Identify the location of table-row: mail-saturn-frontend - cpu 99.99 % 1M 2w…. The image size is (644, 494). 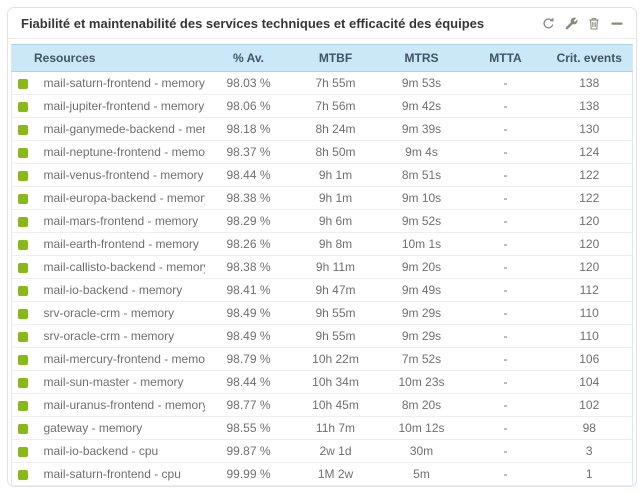
(322, 474).